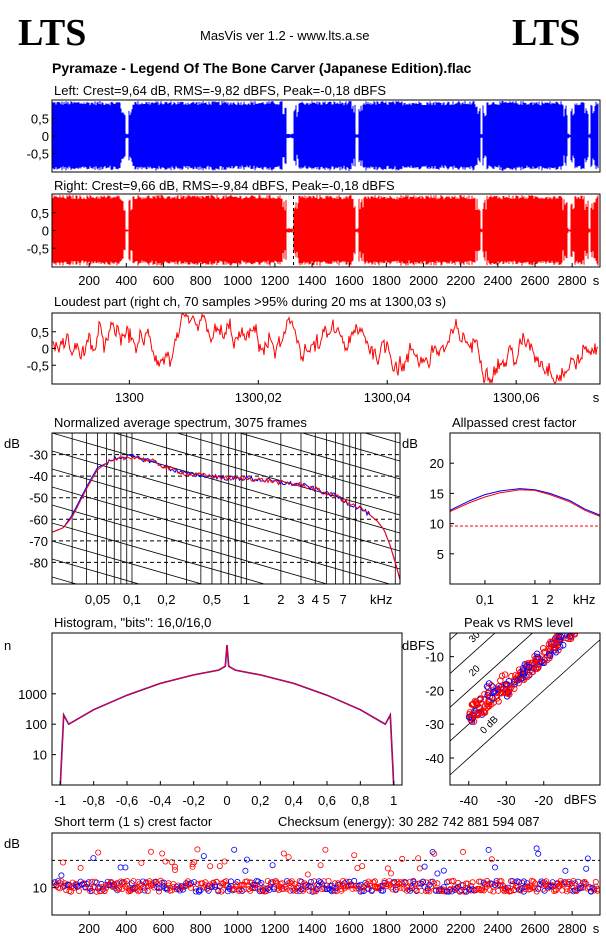 This screenshot has width=606, height=946. Describe the element at coordinates (327, 800) in the screenshot. I see `histogram-xtick-label: 0,6` at that location.